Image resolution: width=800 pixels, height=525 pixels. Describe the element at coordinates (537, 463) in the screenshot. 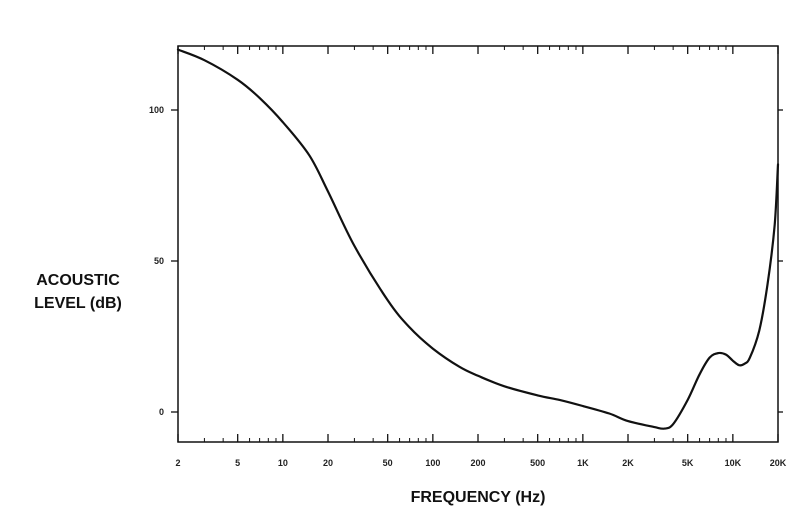

I see `x-tick-label: 500` at that location.